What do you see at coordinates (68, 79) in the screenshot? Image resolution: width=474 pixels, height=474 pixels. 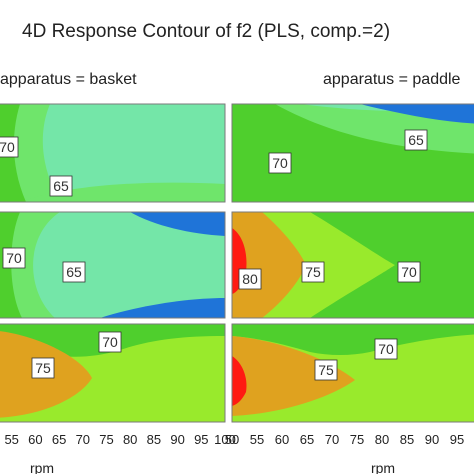 I see `facet-label-basket: apparatus = basket` at bounding box center [68, 79].